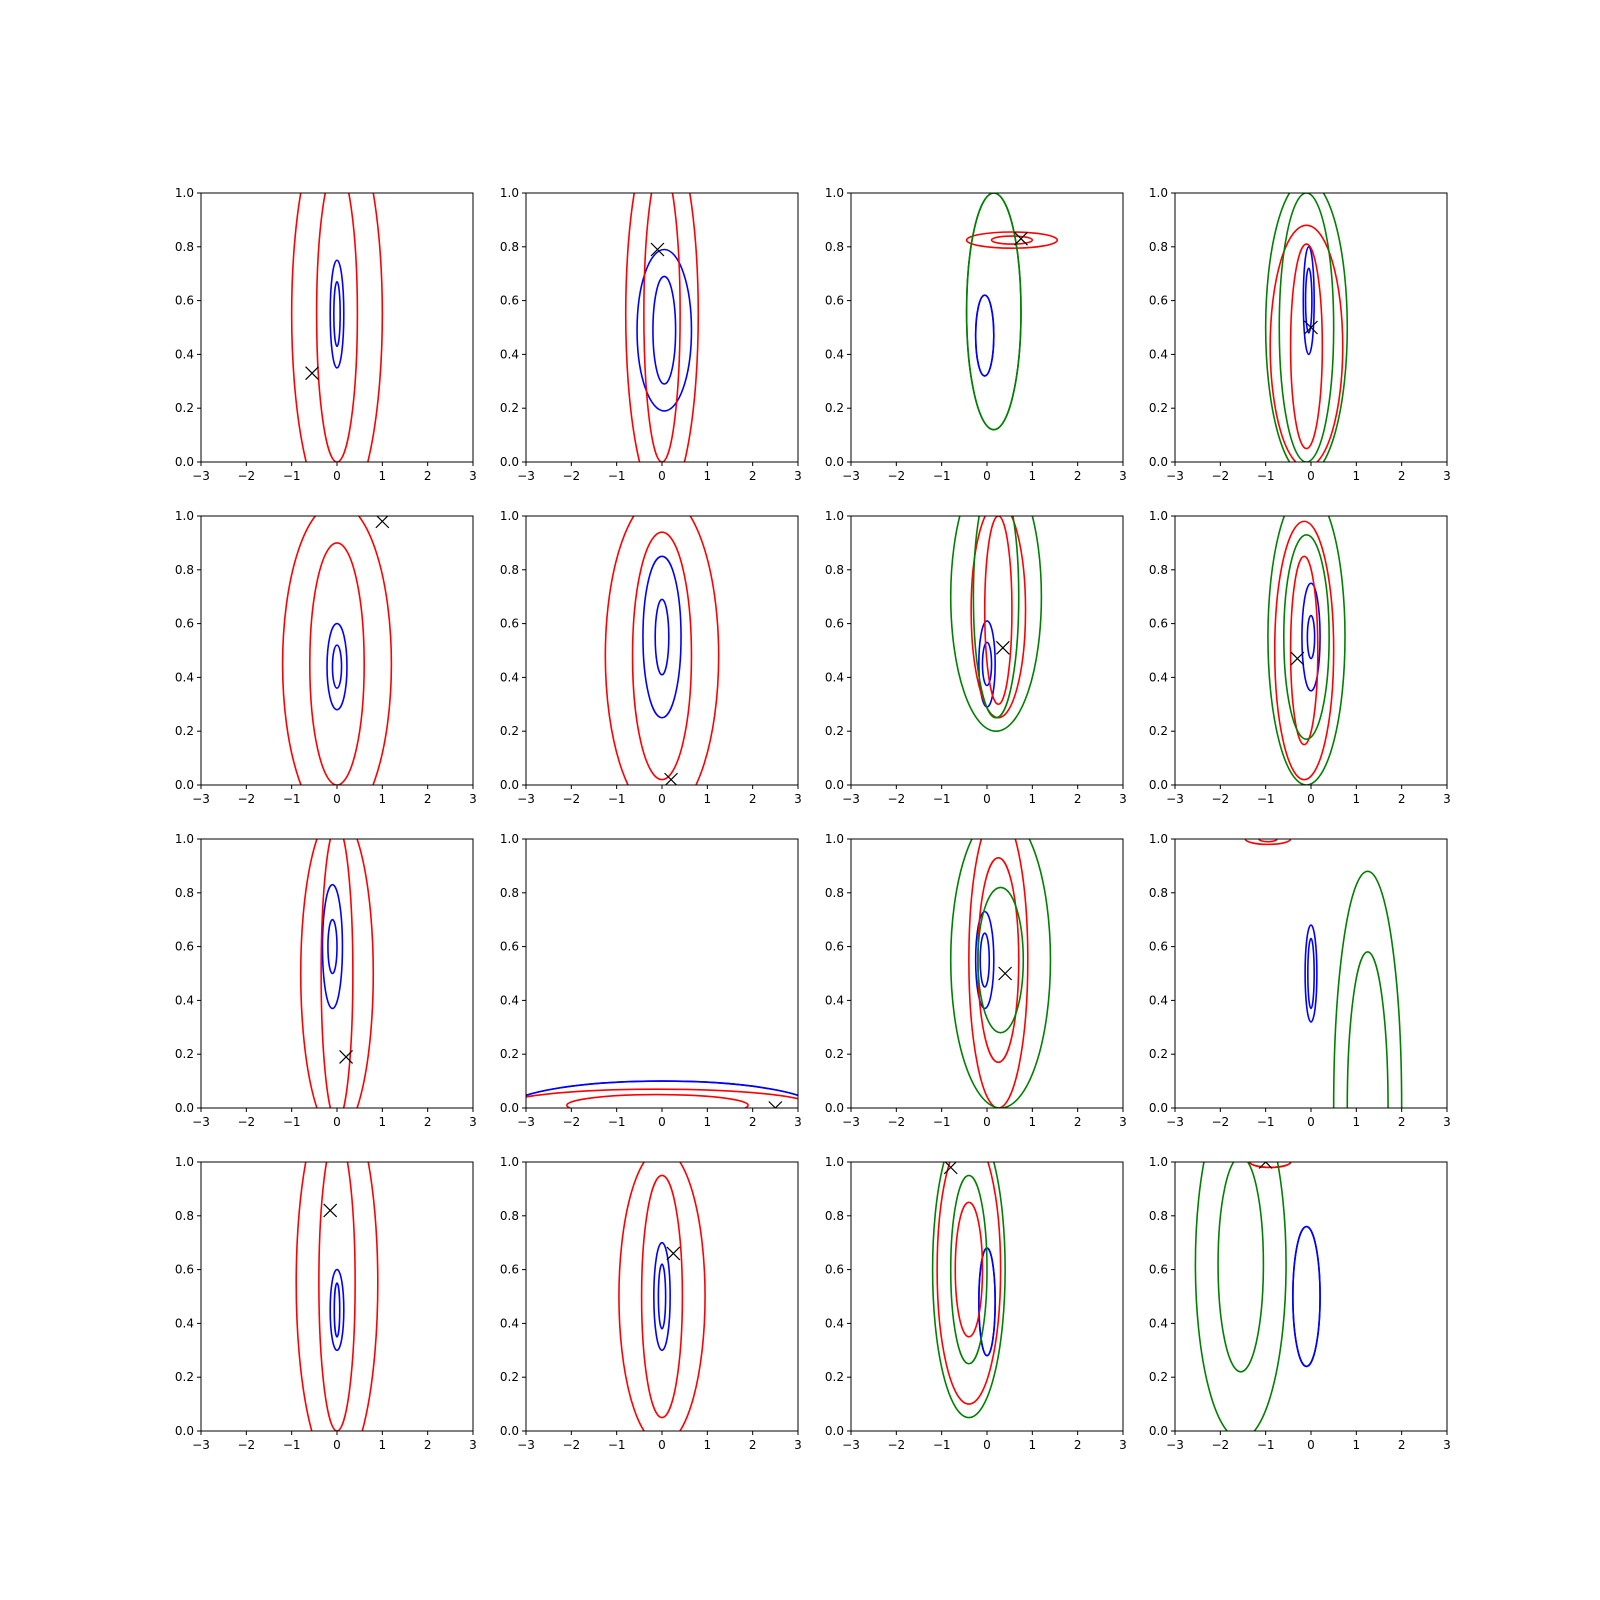 Image resolution: width=1600 pixels, height=1600 pixels. What do you see at coordinates (976, 980) in the screenshot?
I see `subplot-11: −3 −2 −1 0 1 2 3 0.0 0.2 0.4 0.6 0.8 1.0` at bounding box center [976, 980].